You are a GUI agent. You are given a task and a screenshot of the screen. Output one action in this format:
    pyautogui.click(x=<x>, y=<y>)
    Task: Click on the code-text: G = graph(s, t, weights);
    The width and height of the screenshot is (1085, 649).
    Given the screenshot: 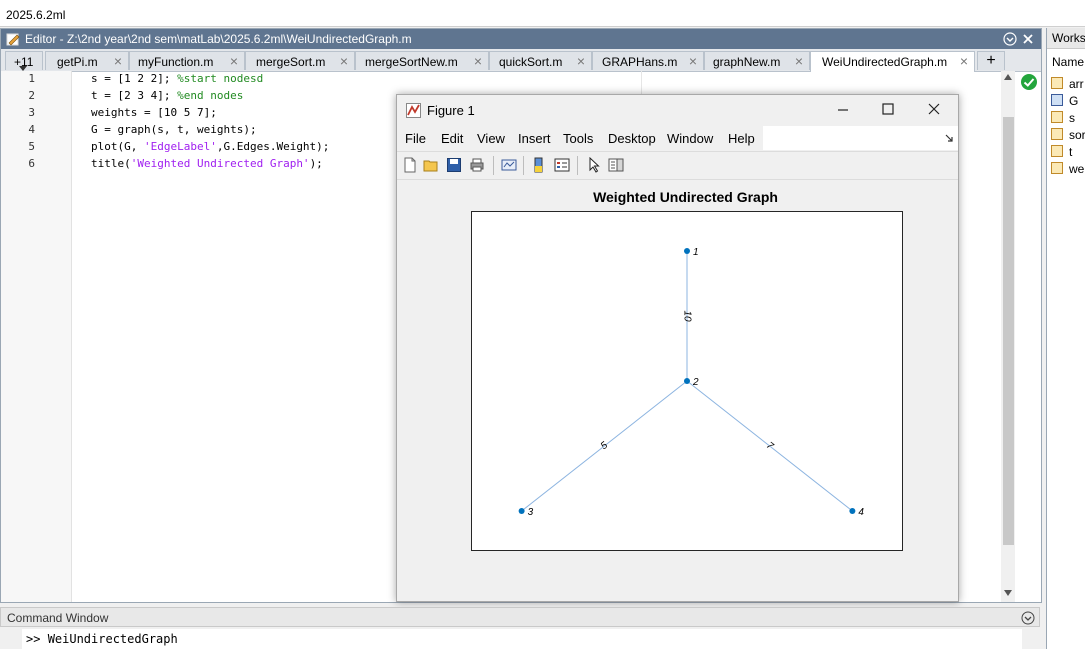 What is the action you would take?
    pyautogui.click(x=174, y=129)
    